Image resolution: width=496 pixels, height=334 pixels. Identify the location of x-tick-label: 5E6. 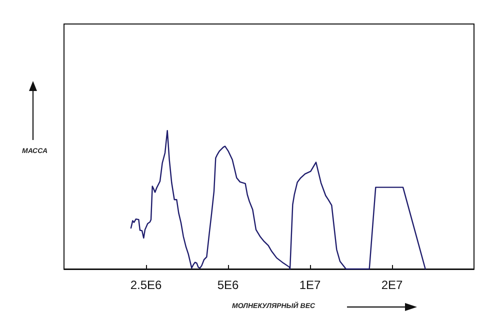
(228, 285).